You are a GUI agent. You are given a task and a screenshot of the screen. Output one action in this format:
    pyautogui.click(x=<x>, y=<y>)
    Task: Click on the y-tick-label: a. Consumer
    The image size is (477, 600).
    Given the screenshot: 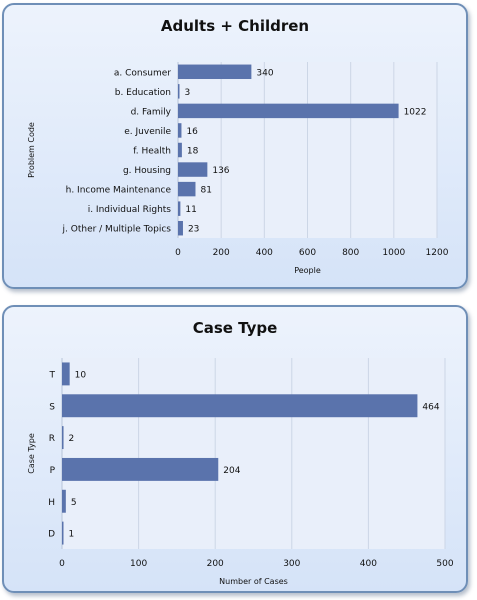 What is the action you would take?
    pyautogui.click(x=142, y=73)
    